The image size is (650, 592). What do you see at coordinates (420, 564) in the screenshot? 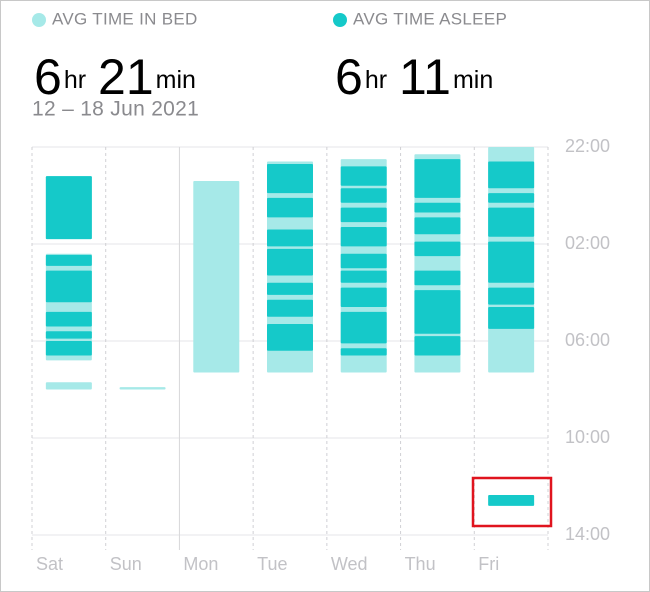
I see `x-tick-label: Thu` at bounding box center [420, 564].